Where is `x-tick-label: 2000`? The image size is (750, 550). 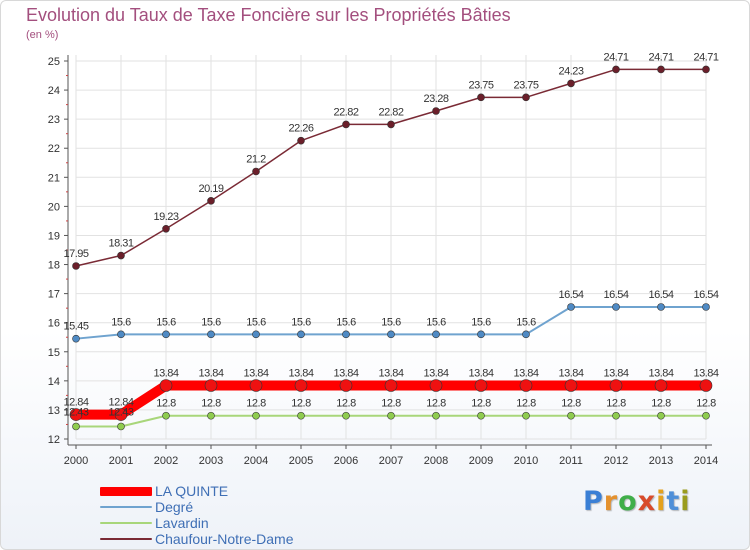 x-tick-label: 2000 is located at coordinates (76, 461).